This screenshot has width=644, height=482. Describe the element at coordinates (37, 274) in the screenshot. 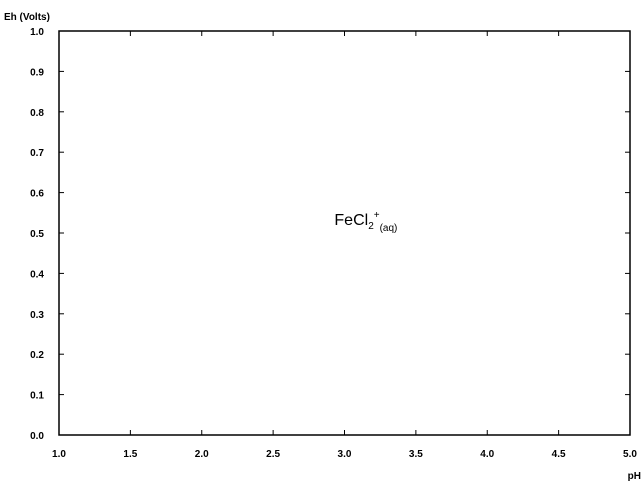

I see `y-tick-label: 0.4` at that location.